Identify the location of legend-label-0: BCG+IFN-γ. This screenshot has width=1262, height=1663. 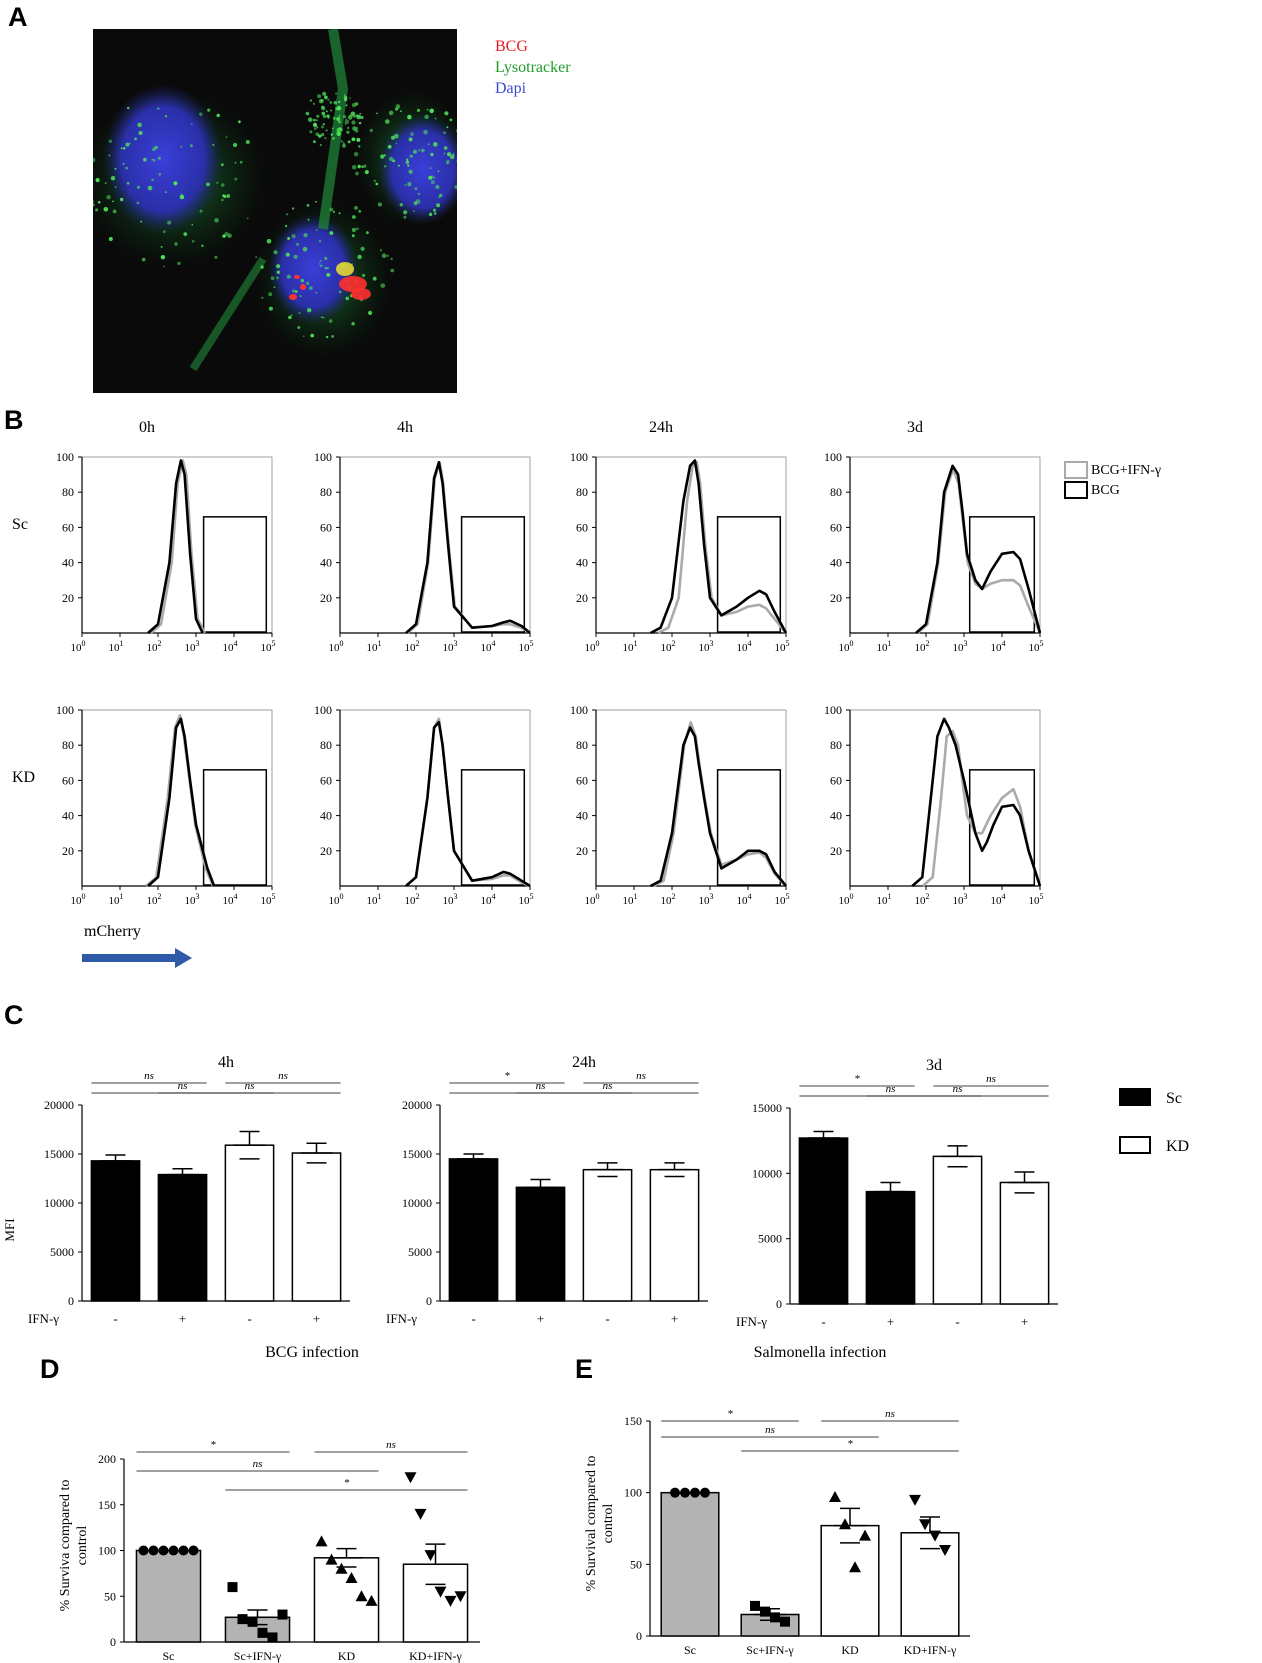
(1126, 470).